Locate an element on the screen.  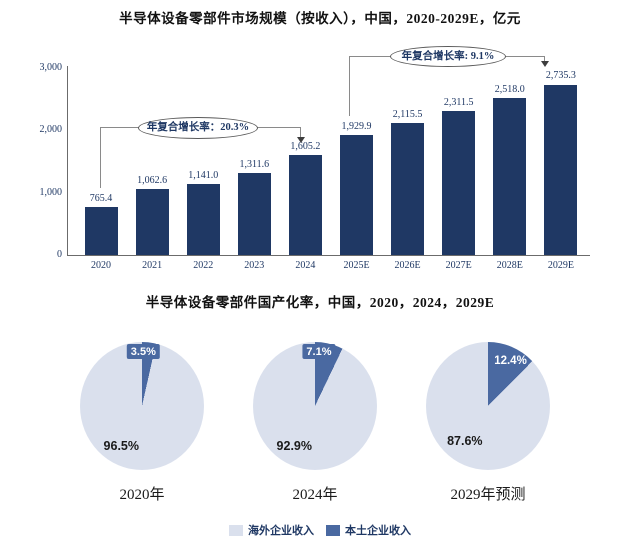
pie-chart-2029e: 12.4% 87.6% 2029年预测 is located at coordinates (488, 422).